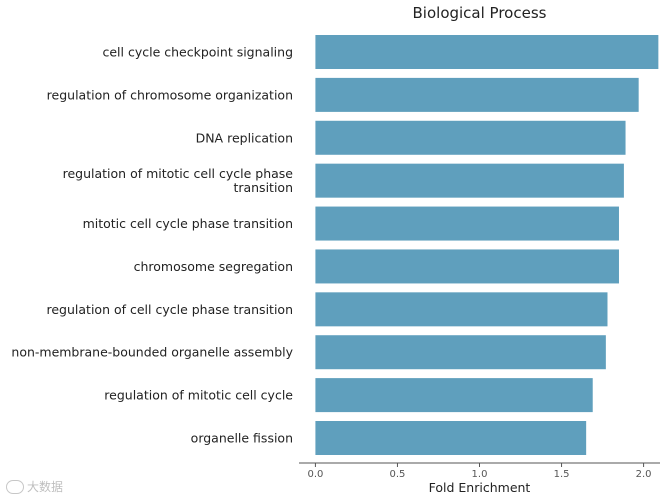 This screenshot has height=500, width=667. What do you see at coordinates (480, 487) in the screenshot?
I see `x-axis-label: Fold Enrichment` at bounding box center [480, 487].